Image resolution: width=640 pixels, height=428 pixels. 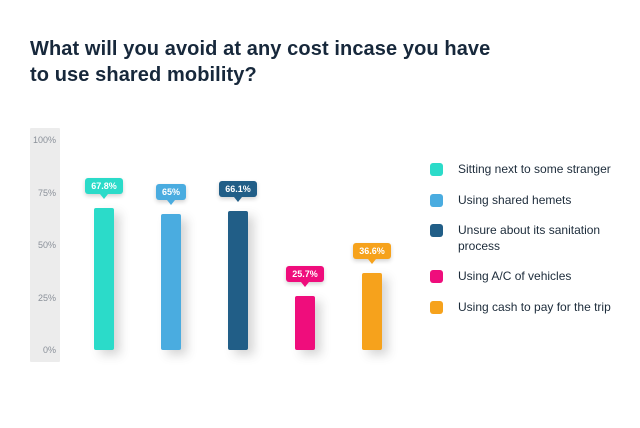 I want to click on value-badge: 66.1%, so click(x=238, y=189).